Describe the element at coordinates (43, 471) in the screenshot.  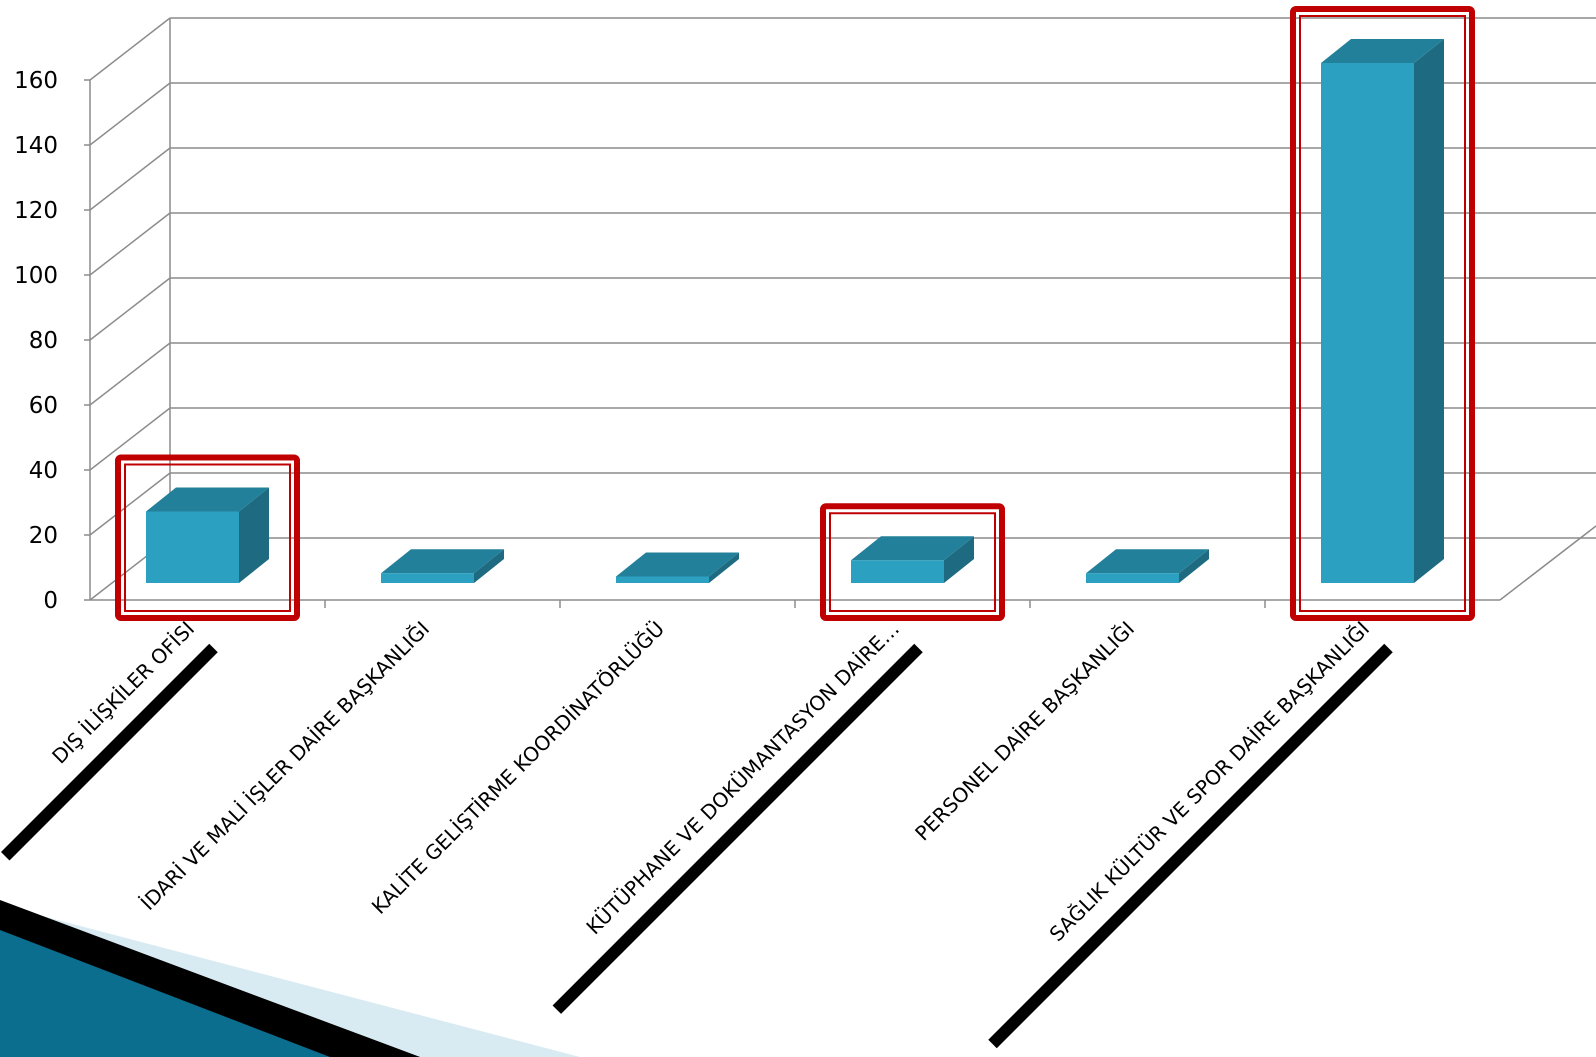
I see `y-tick-label: 40` at that location.